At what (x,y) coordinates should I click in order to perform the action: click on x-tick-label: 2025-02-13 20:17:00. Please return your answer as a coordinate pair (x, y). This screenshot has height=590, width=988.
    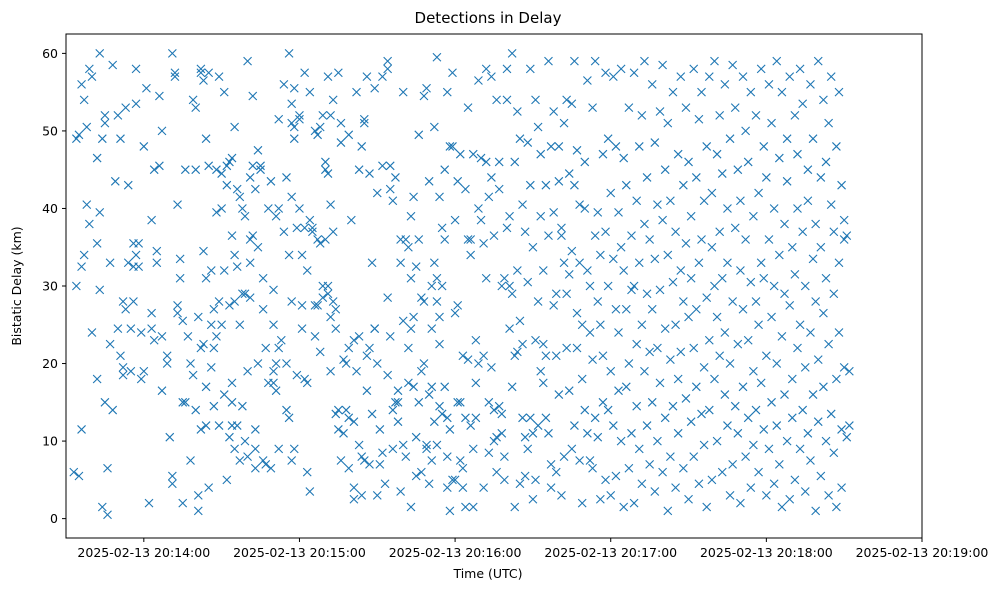
    Looking at the image, I should click on (610, 552).